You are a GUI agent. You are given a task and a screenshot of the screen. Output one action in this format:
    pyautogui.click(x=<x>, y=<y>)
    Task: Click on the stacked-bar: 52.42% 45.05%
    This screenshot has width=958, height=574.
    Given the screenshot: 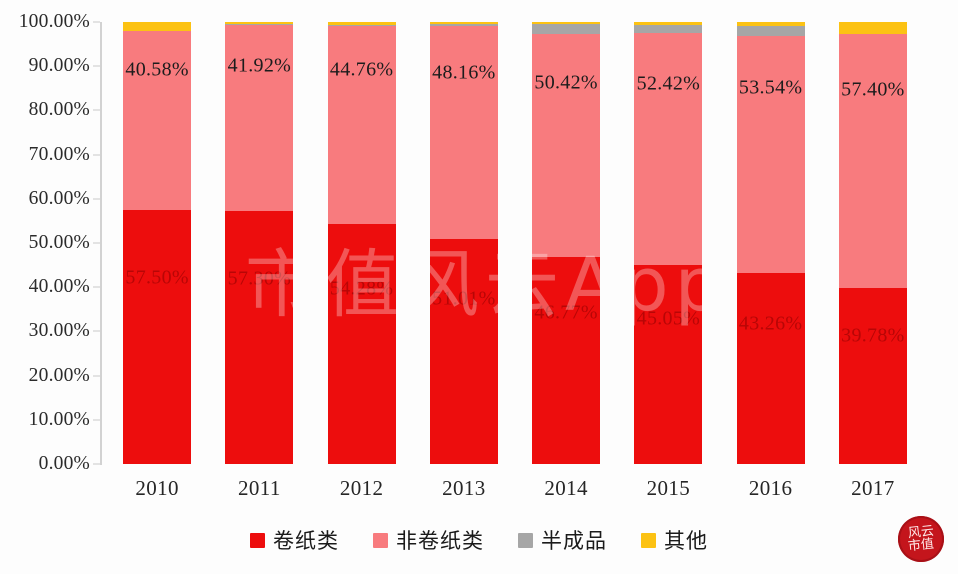 What is the action you would take?
    pyautogui.click(x=668, y=243)
    